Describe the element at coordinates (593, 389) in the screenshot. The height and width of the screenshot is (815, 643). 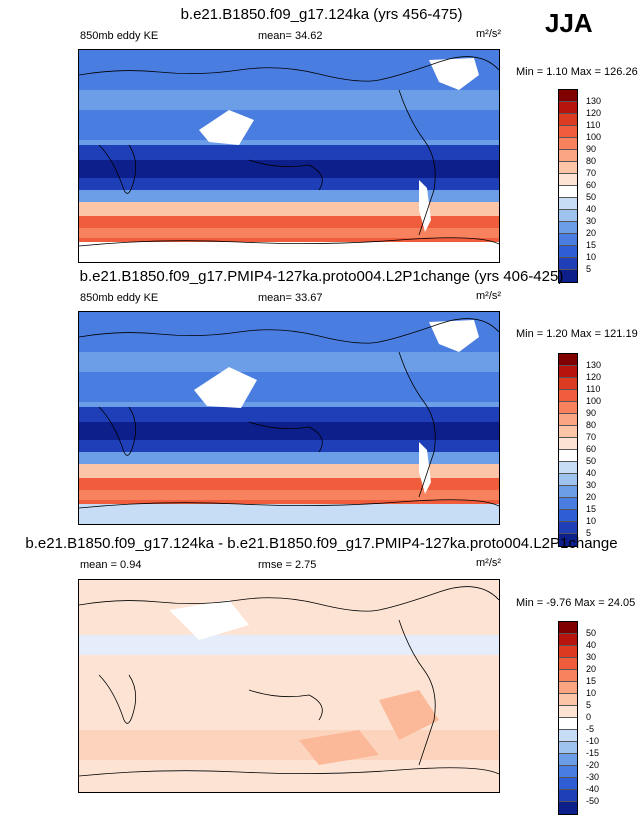
I see `colorbar-tick-label: 110` at that location.